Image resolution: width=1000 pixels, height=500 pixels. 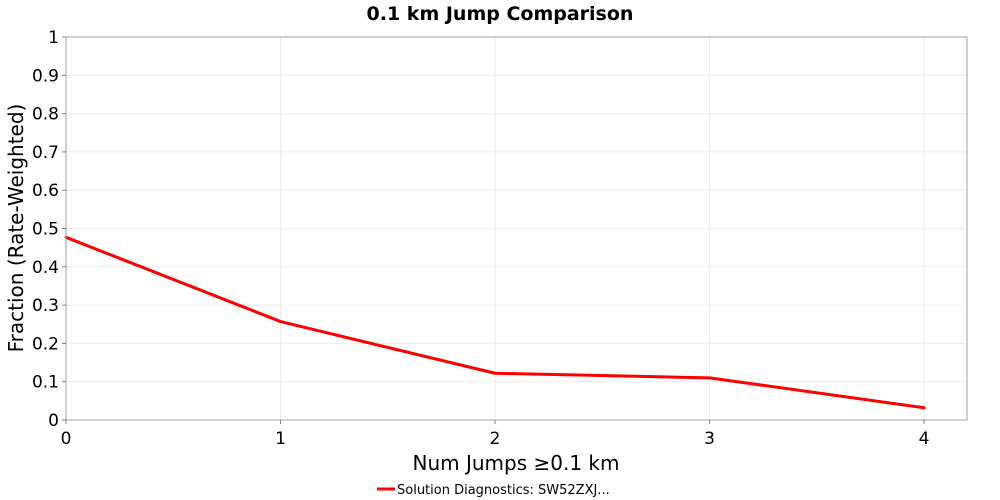 What do you see at coordinates (45, 306) in the screenshot?
I see `y-tick-label: 0.3` at bounding box center [45, 306].